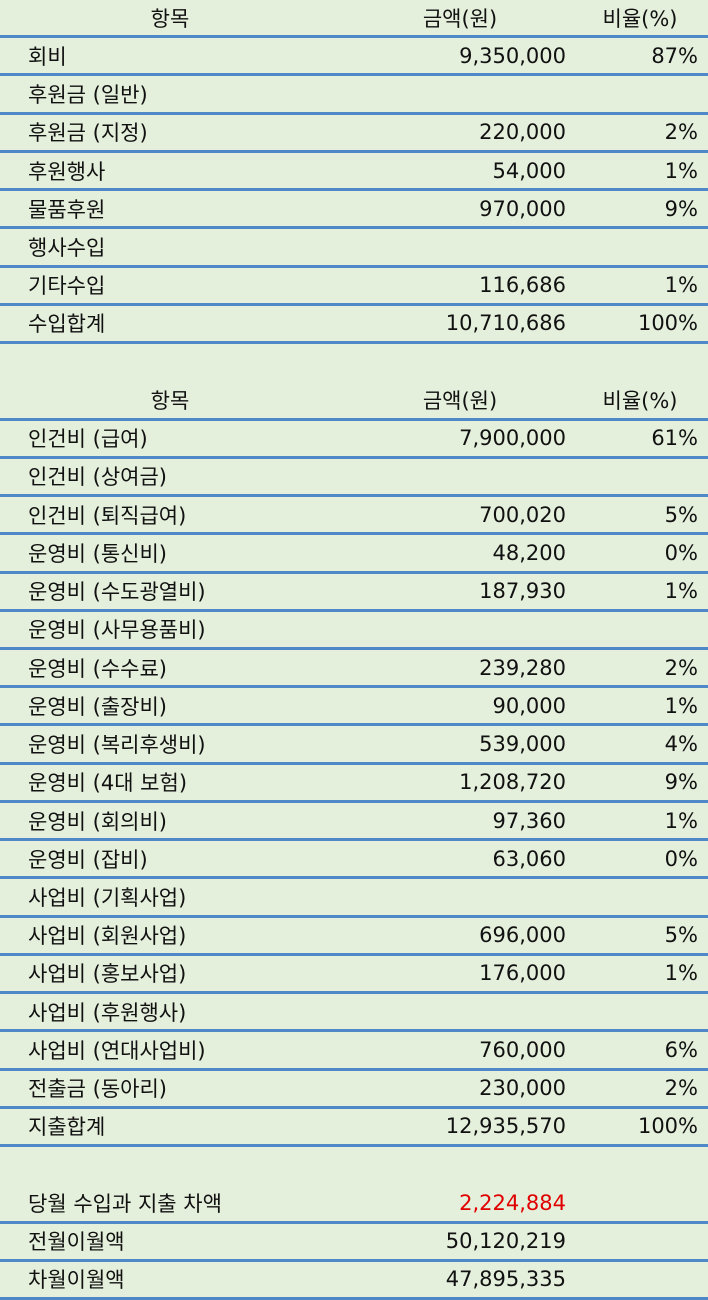 The image size is (708, 1300). I want to click on item-cell: 사업비 (홍보사업), so click(107, 974).